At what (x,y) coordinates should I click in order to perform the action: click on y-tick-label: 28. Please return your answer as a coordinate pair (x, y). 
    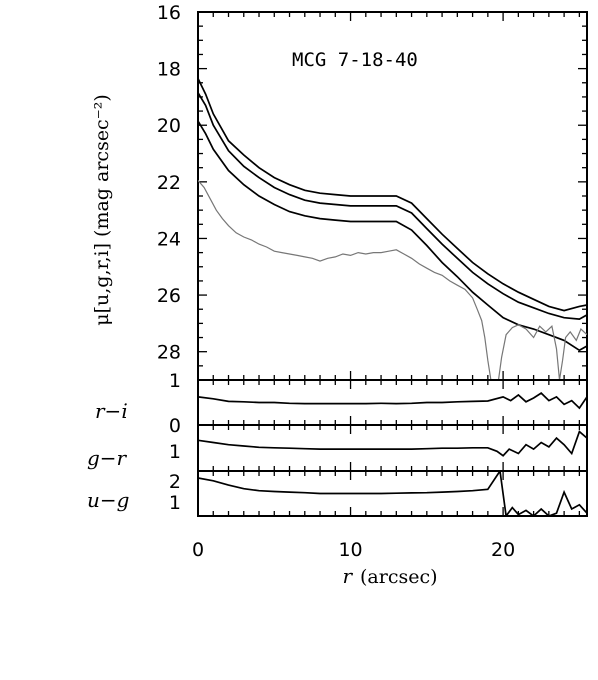
    Looking at the image, I should click on (169, 353).